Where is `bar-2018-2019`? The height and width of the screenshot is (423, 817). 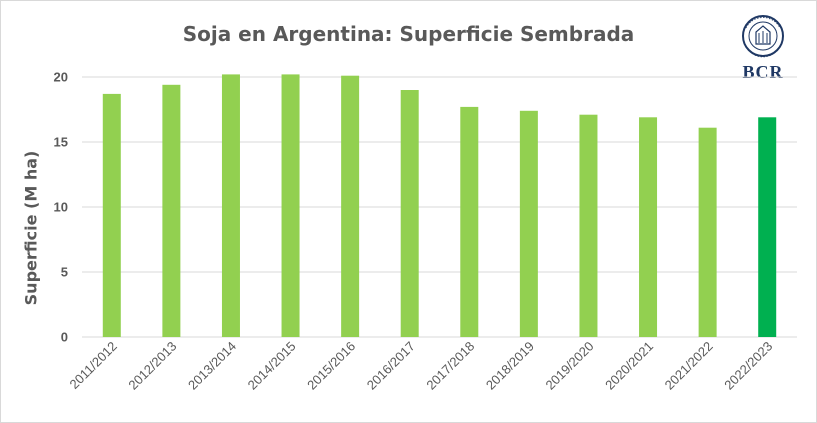 bar-2018-2019 is located at coordinates (528, 223).